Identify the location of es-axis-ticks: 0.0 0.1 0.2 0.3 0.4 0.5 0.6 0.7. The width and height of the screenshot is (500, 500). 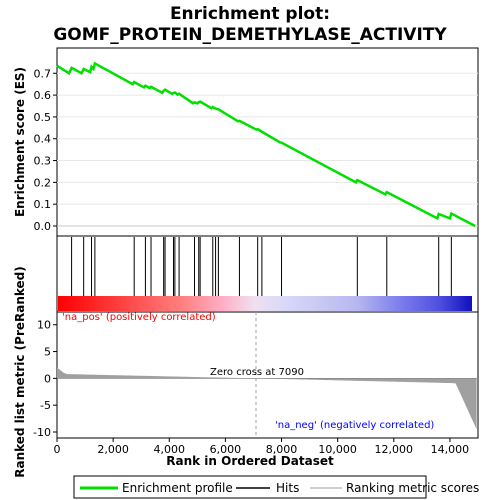
(45, 150).